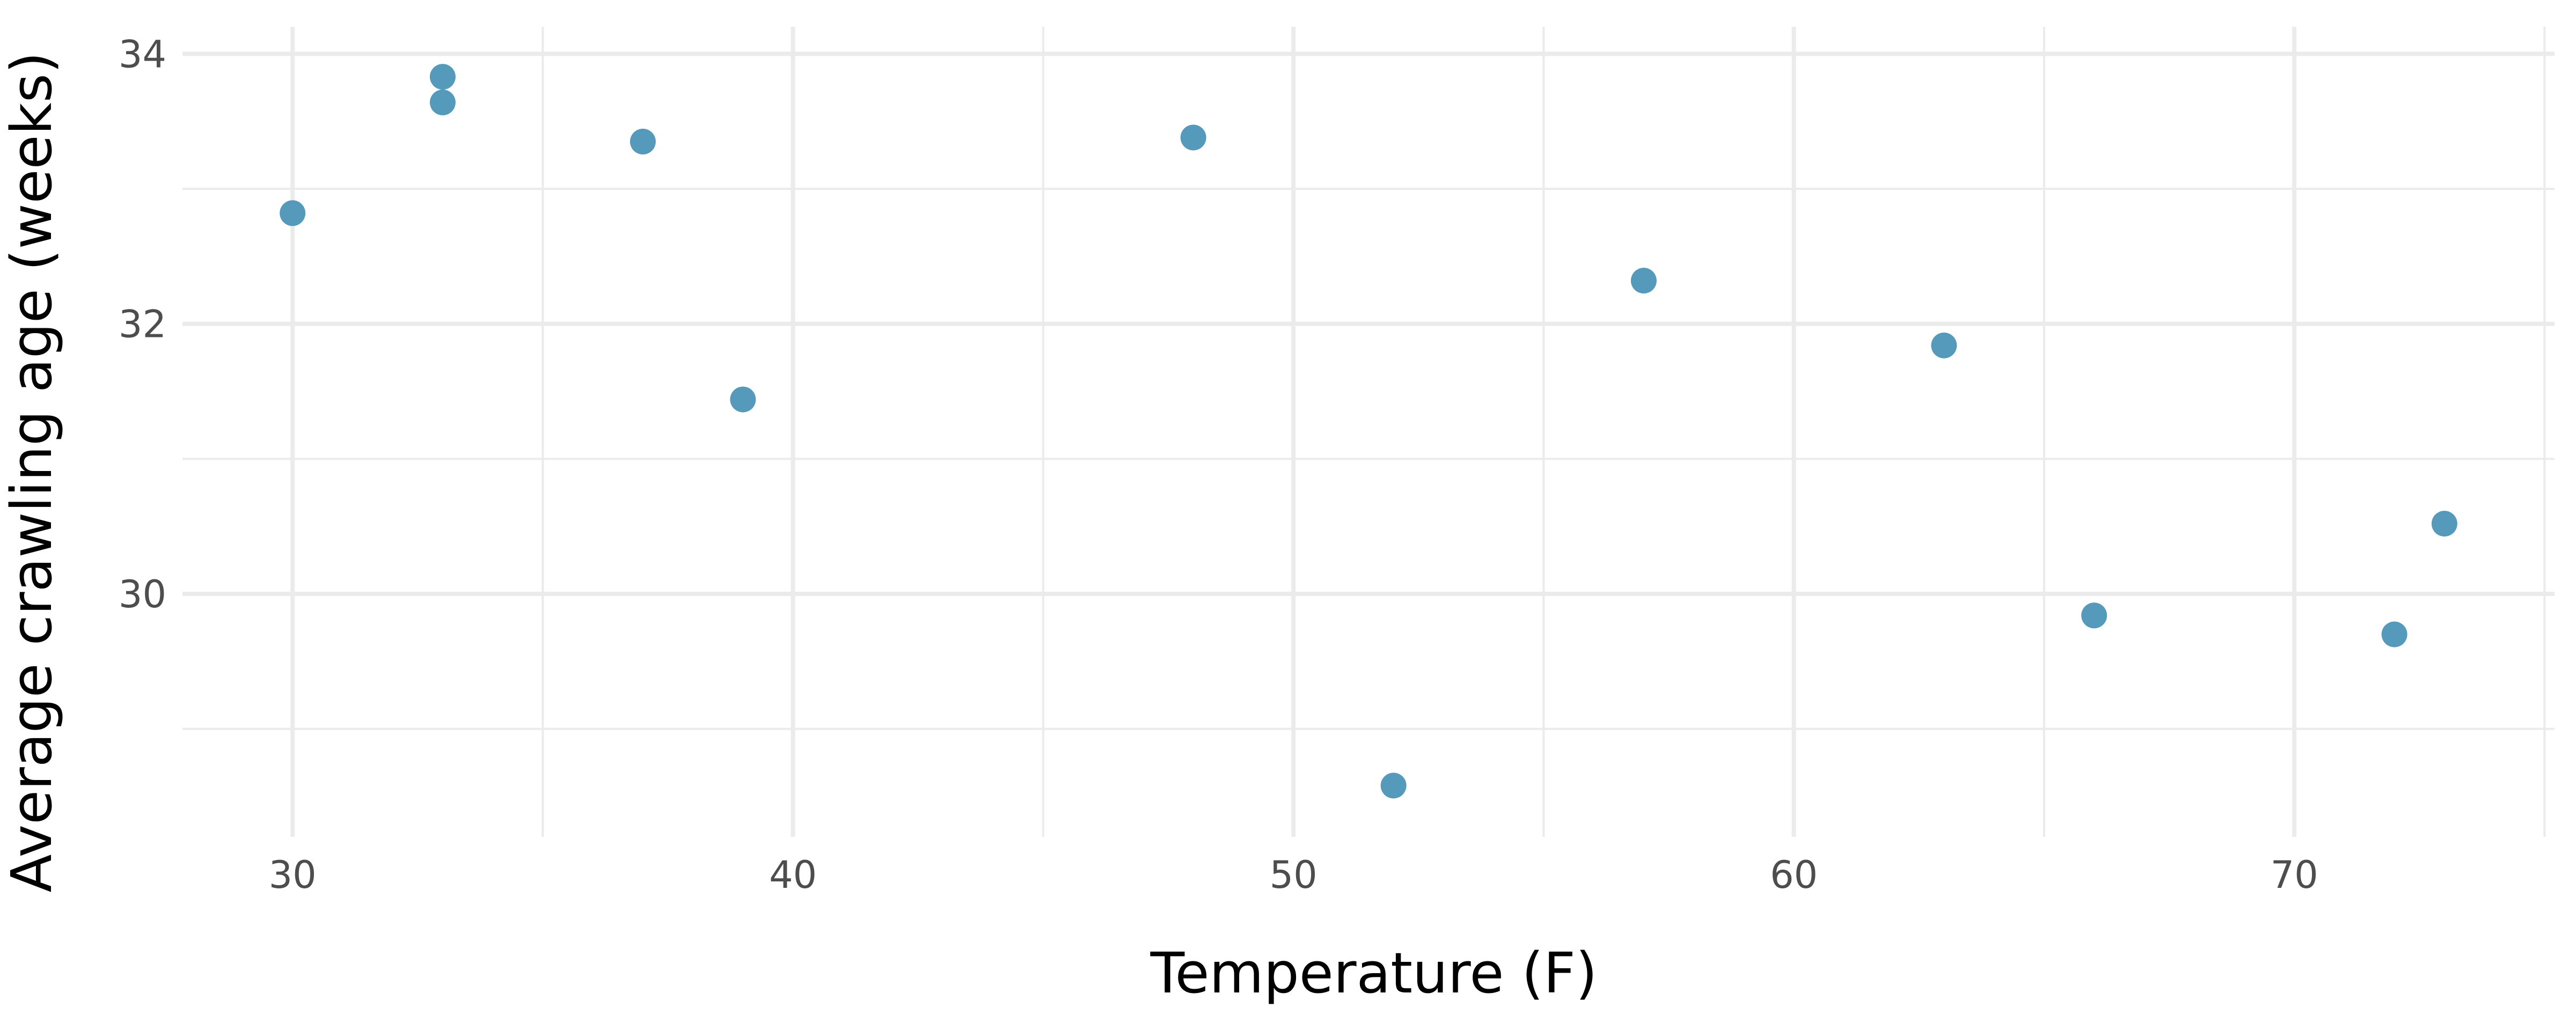  I want to click on x-axis-ticks: 30 40 50 60 70, so click(1293, 875).